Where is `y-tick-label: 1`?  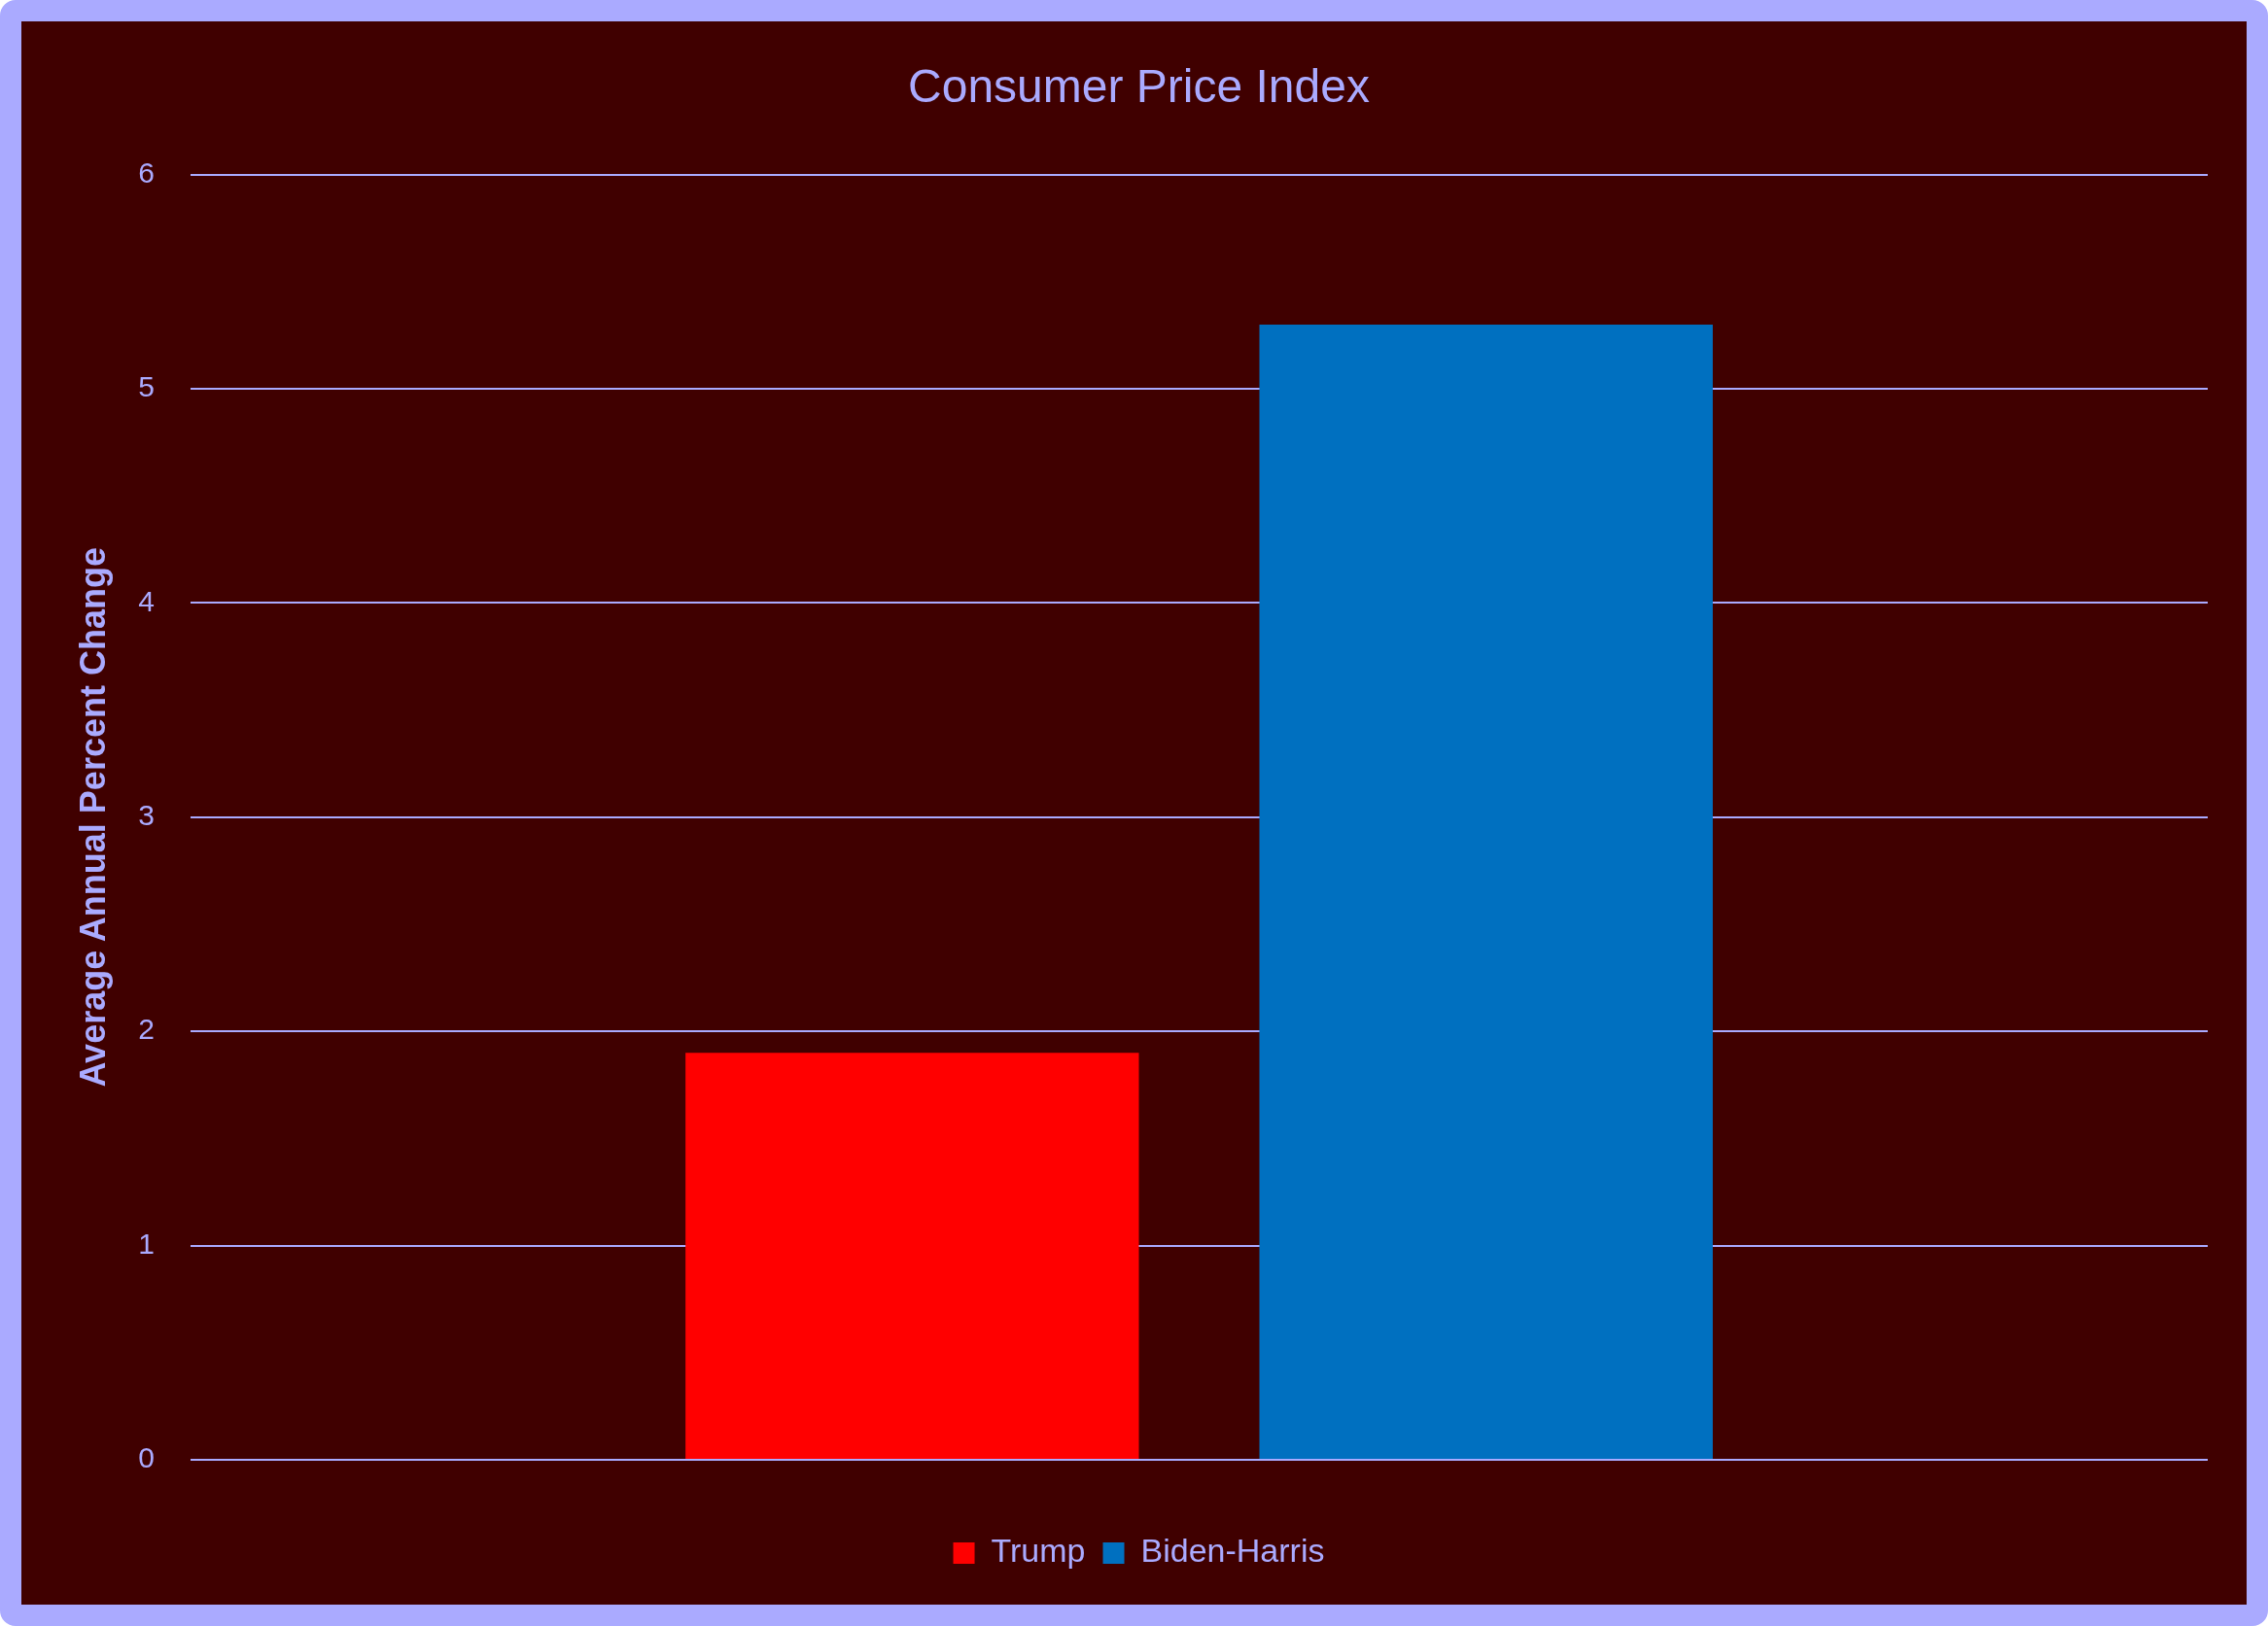
y-tick-label: 1 is located at coordinates (147, 1243).